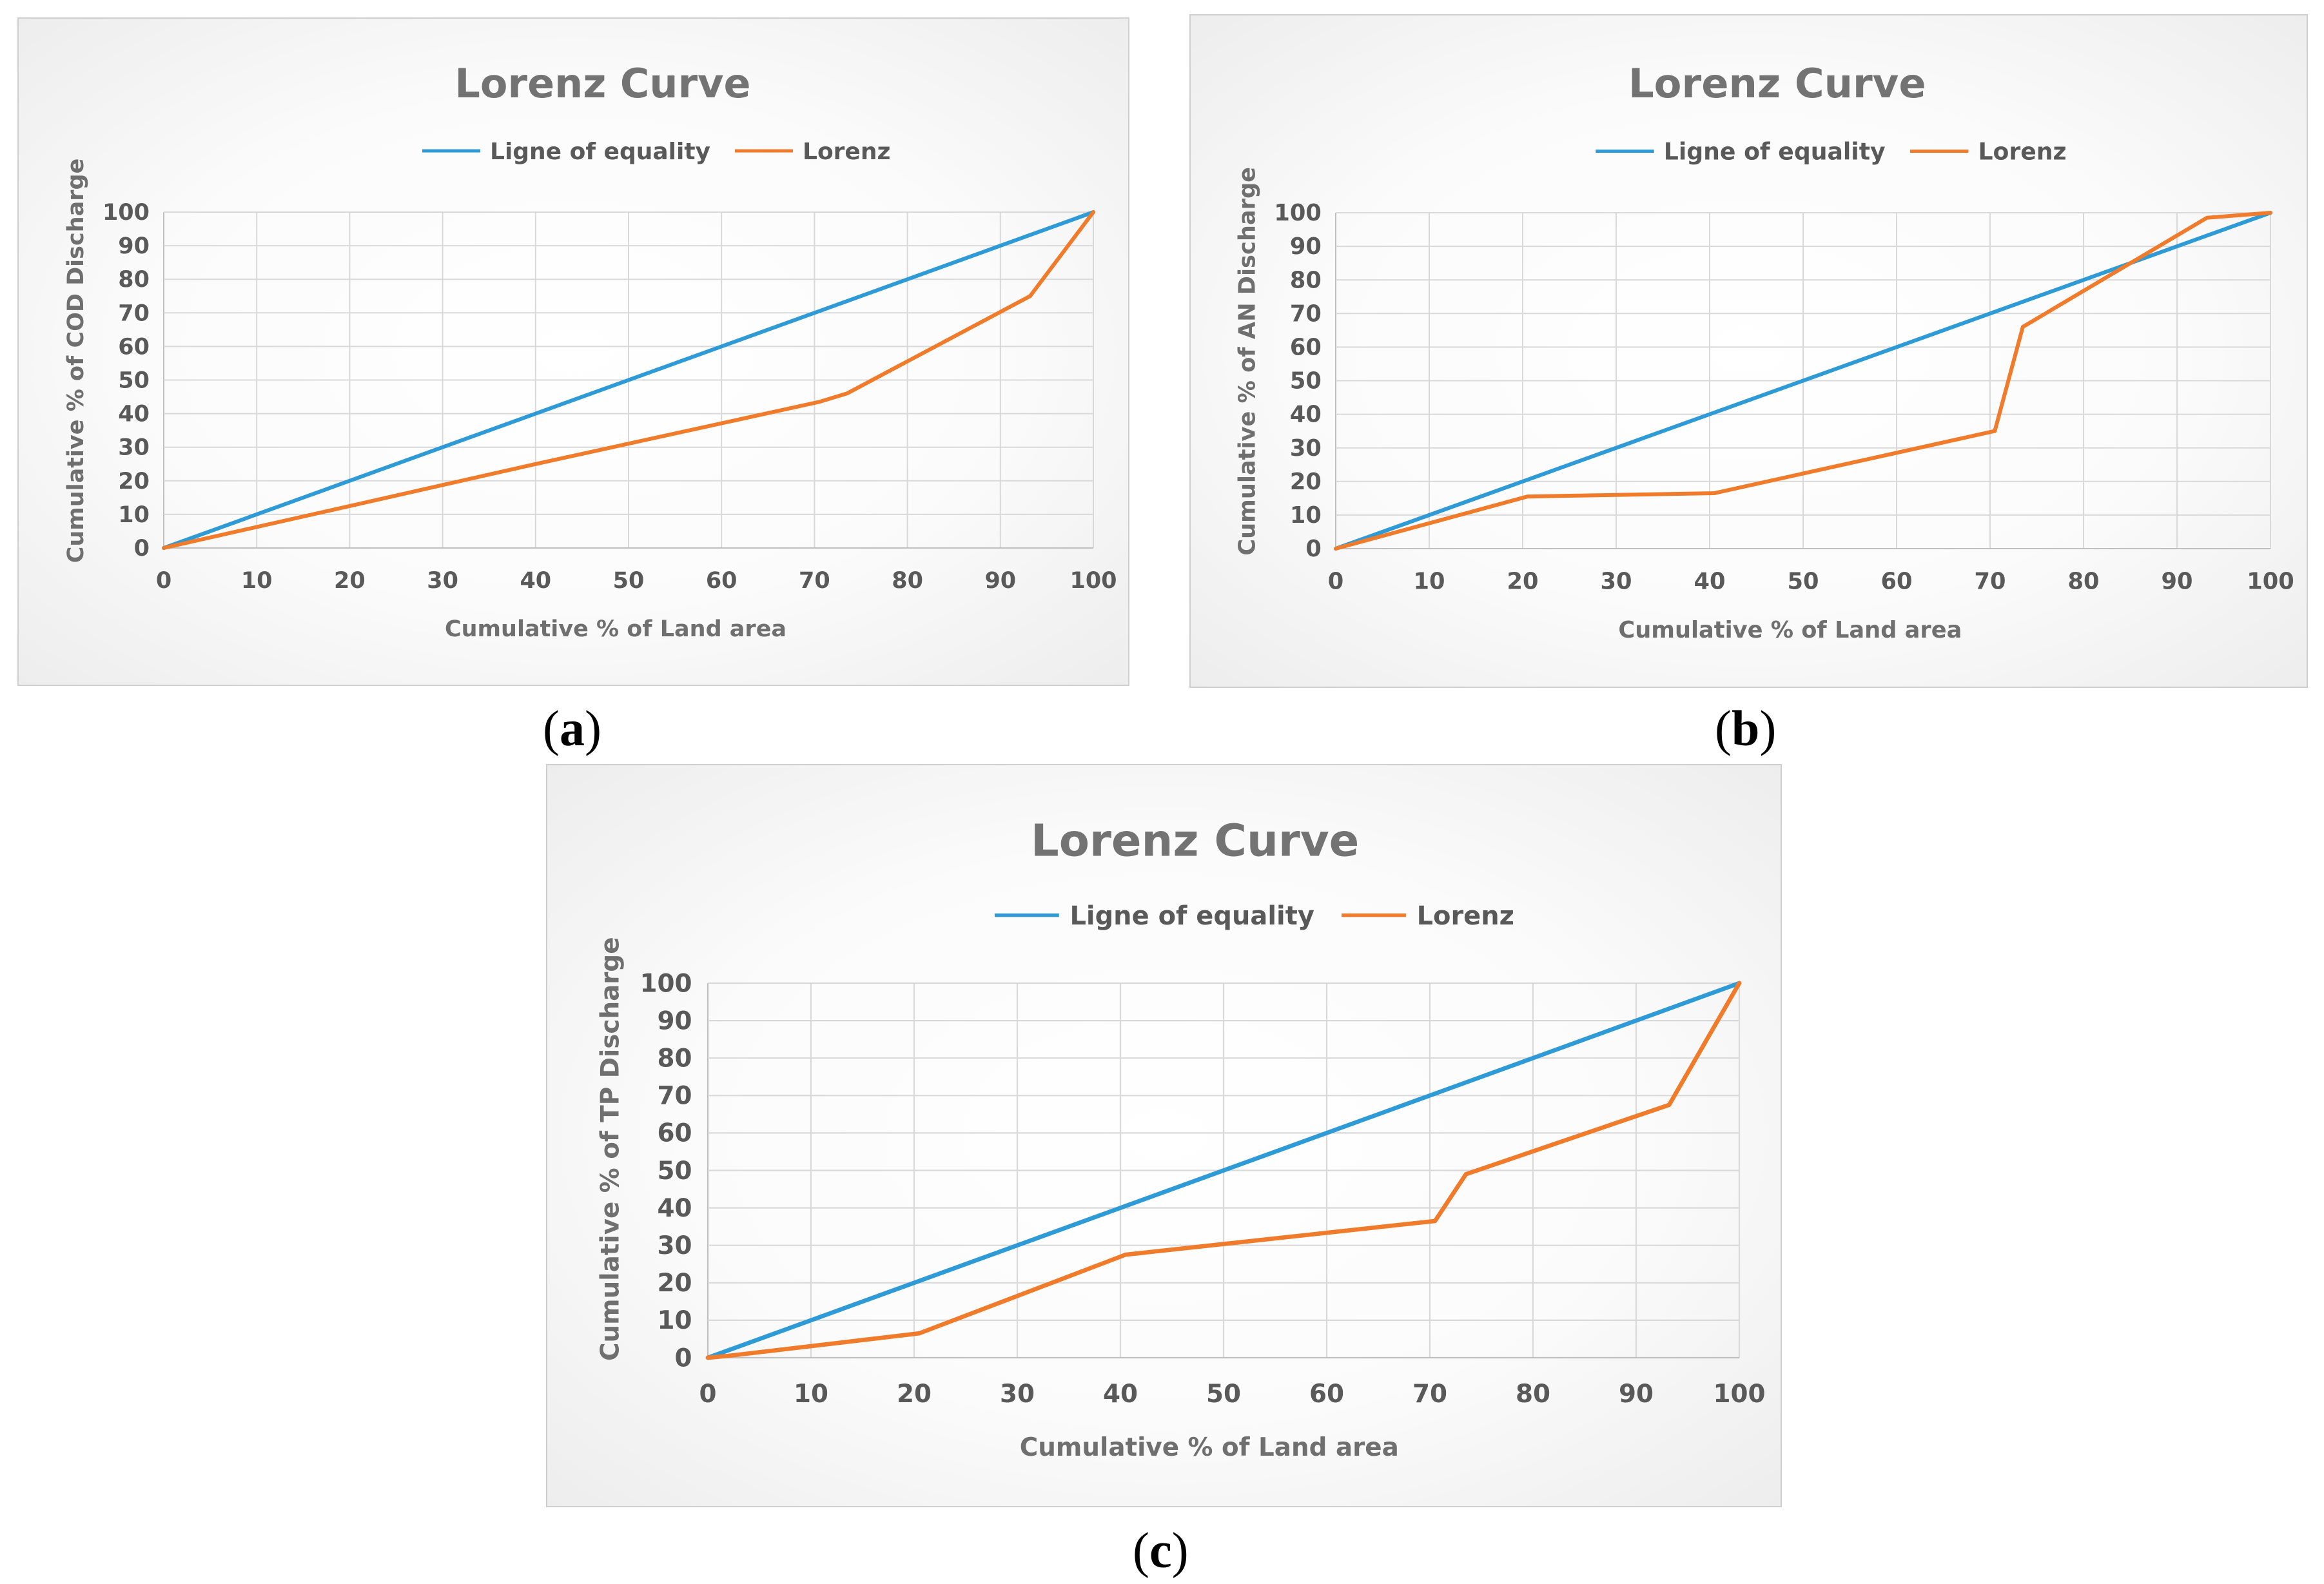  Describe the element at coordinates (1746, 728) in the screenshot. I see `caption-b: (b)` at that location.